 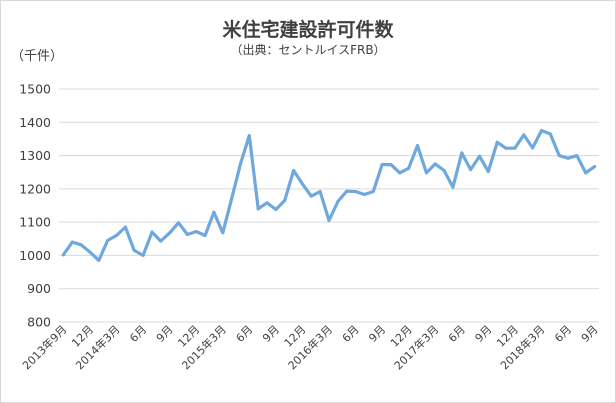 What do you see at coordinates (35, 222) in the screenshot?
I see `y-tick-label: 1100` at bounding box center [35, 222].